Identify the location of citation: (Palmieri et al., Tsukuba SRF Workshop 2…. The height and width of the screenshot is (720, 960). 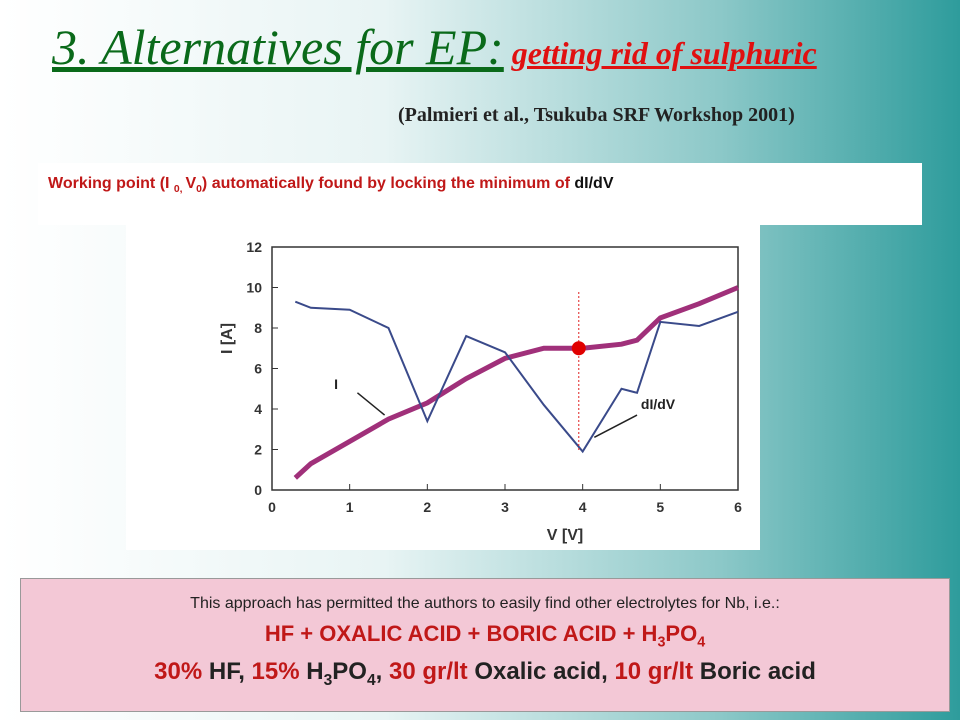
(596, 115).